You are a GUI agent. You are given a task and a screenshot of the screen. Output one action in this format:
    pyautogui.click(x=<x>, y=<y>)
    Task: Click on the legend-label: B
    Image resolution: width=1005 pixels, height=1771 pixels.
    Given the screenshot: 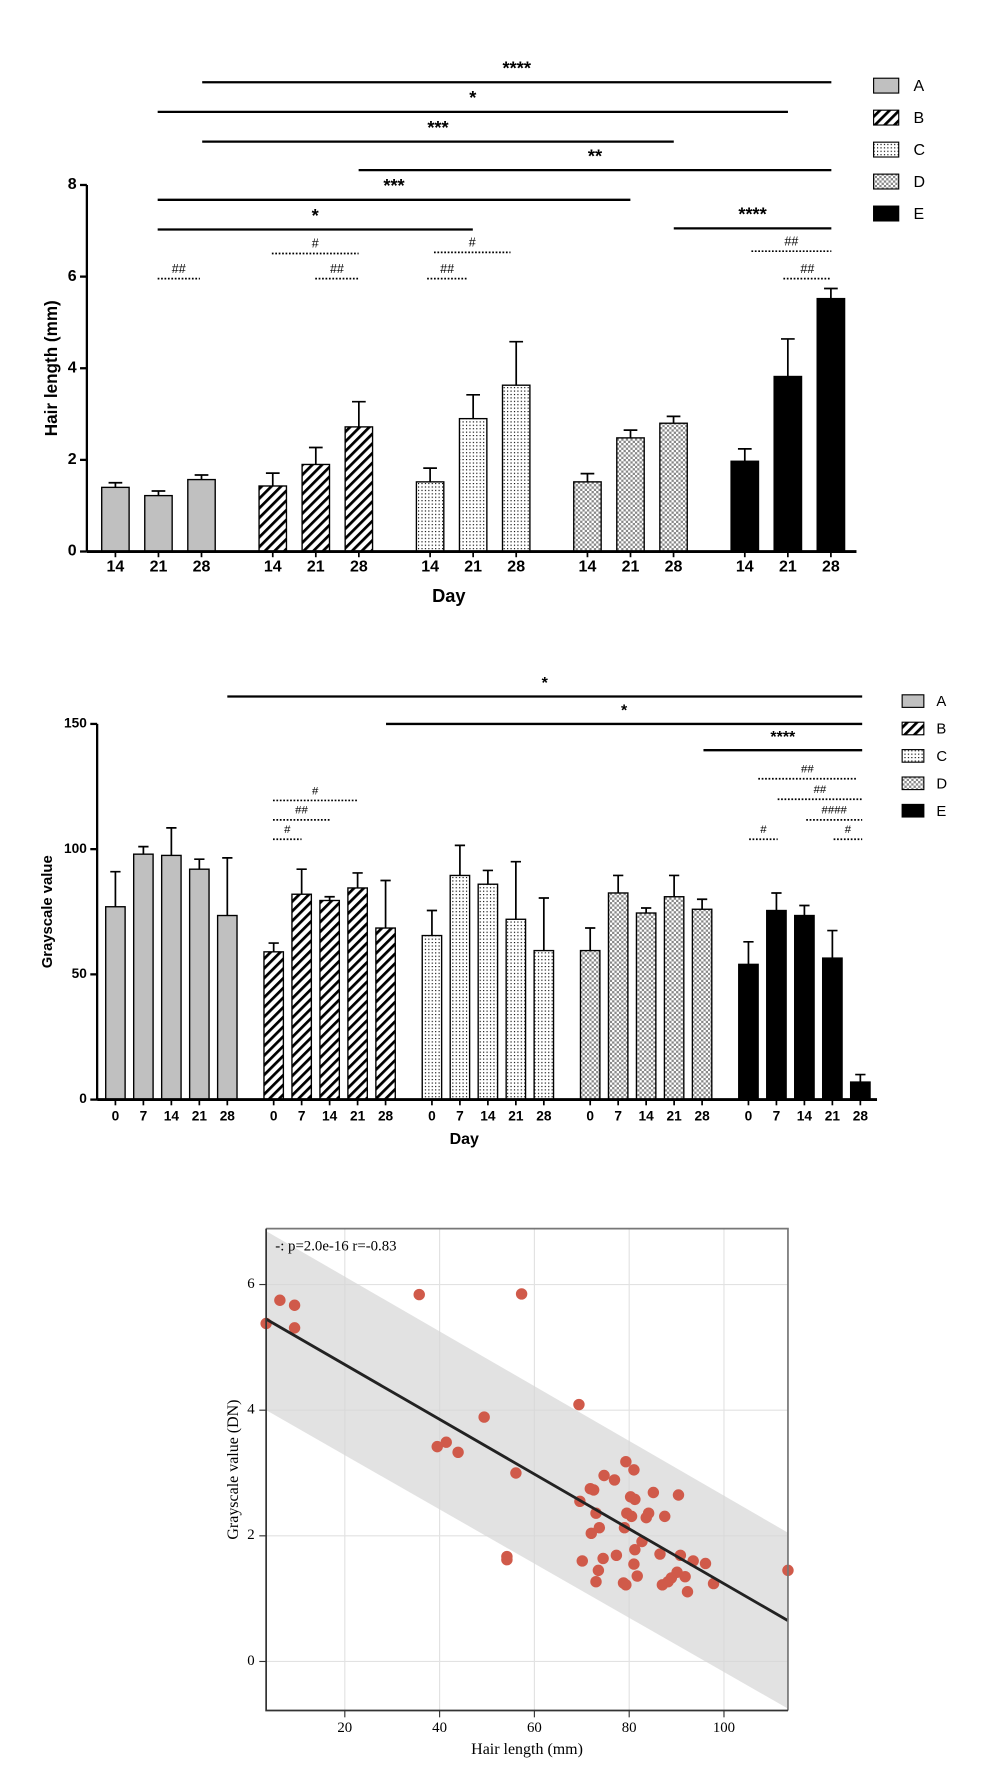 What is the action you would take?
    pyautogui.click(x=941, y=730)
    